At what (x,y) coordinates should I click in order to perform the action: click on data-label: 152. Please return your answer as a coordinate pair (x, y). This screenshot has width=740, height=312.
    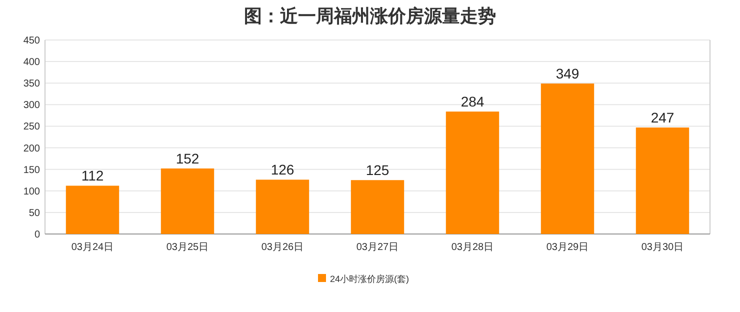
    Looking at the image, I should click on (188, 158).